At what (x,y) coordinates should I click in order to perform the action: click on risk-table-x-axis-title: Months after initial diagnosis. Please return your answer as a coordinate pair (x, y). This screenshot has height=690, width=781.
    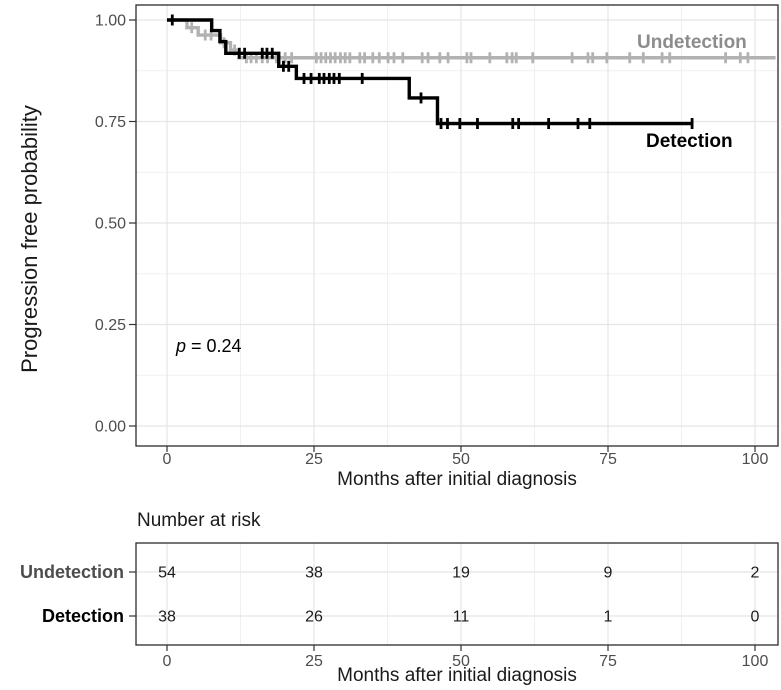
    Looking at the image, I should click on (457, 675).